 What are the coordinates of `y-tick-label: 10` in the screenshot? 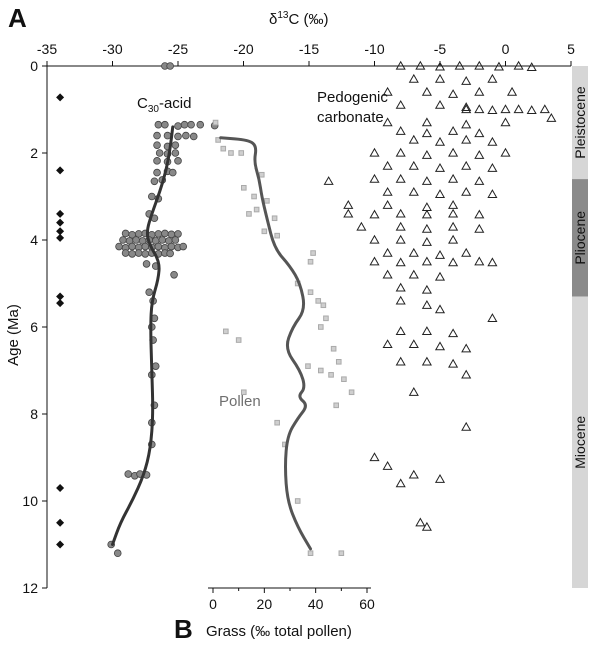 It's located at (30, 501).